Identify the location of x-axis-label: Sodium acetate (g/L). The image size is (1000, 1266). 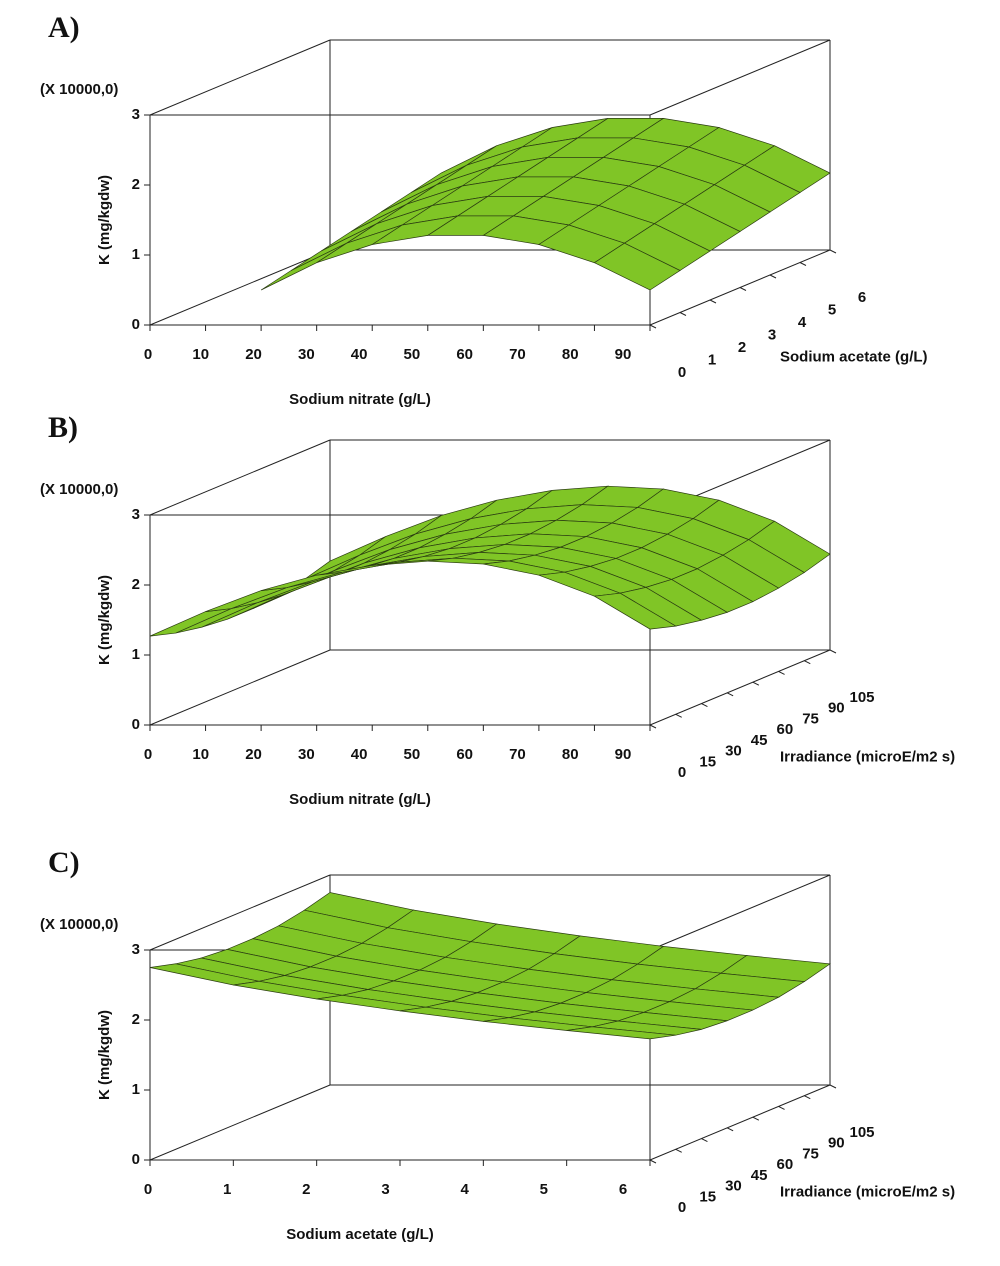
(360, 1234).